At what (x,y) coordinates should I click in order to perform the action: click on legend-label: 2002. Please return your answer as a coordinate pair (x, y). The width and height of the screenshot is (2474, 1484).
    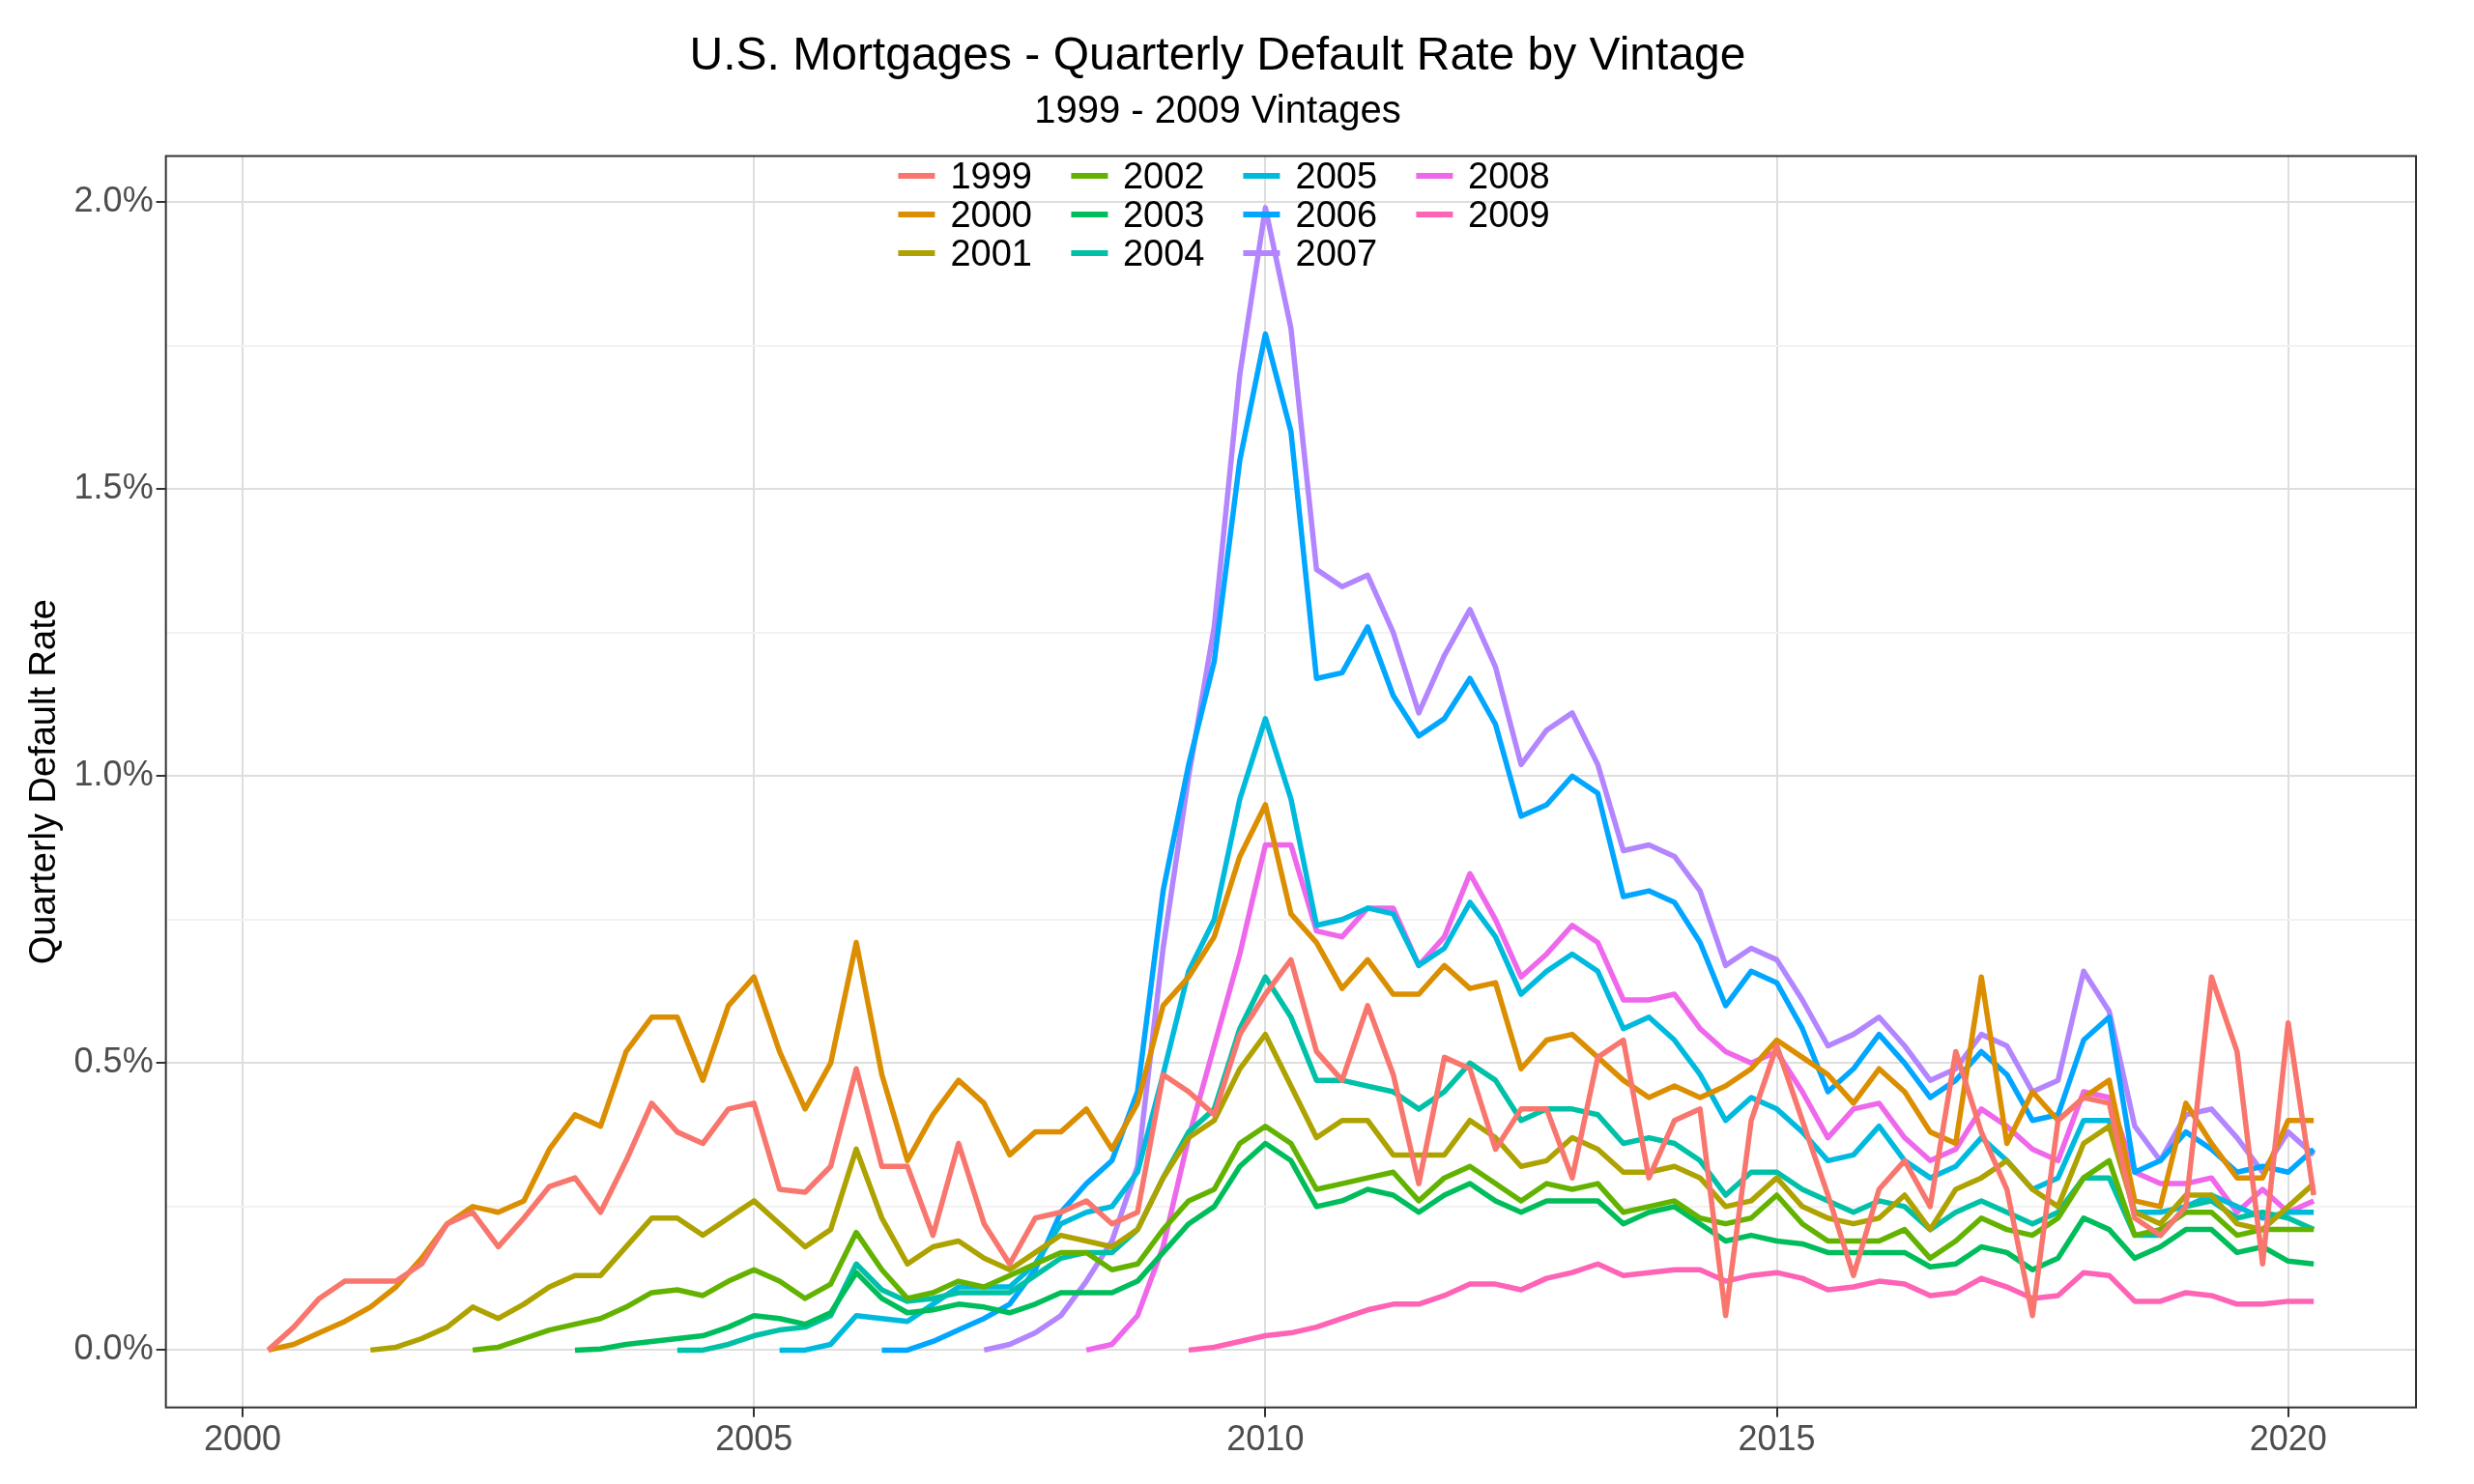
    Looking at the image, I should click on (1164, 176).